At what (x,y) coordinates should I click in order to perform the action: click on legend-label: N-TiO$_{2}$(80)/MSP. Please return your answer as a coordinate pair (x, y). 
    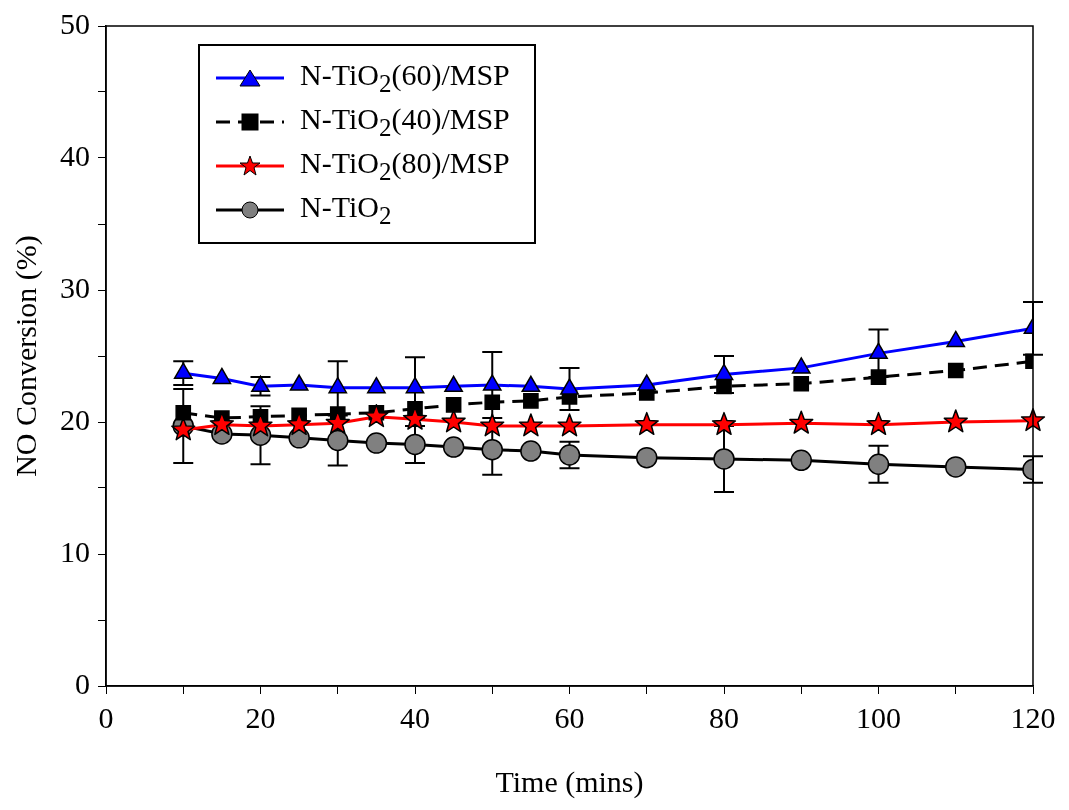
    Looking at the image, I should click on (405, 166).